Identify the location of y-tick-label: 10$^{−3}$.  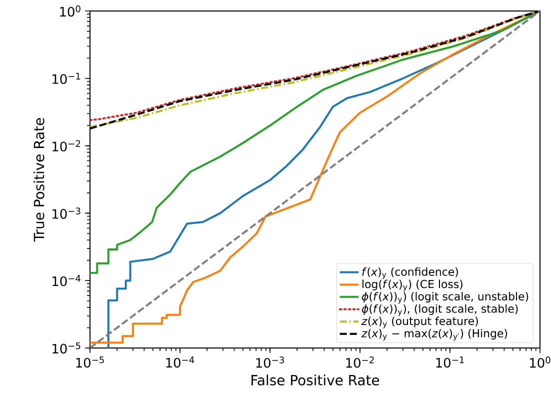
(66, 213).